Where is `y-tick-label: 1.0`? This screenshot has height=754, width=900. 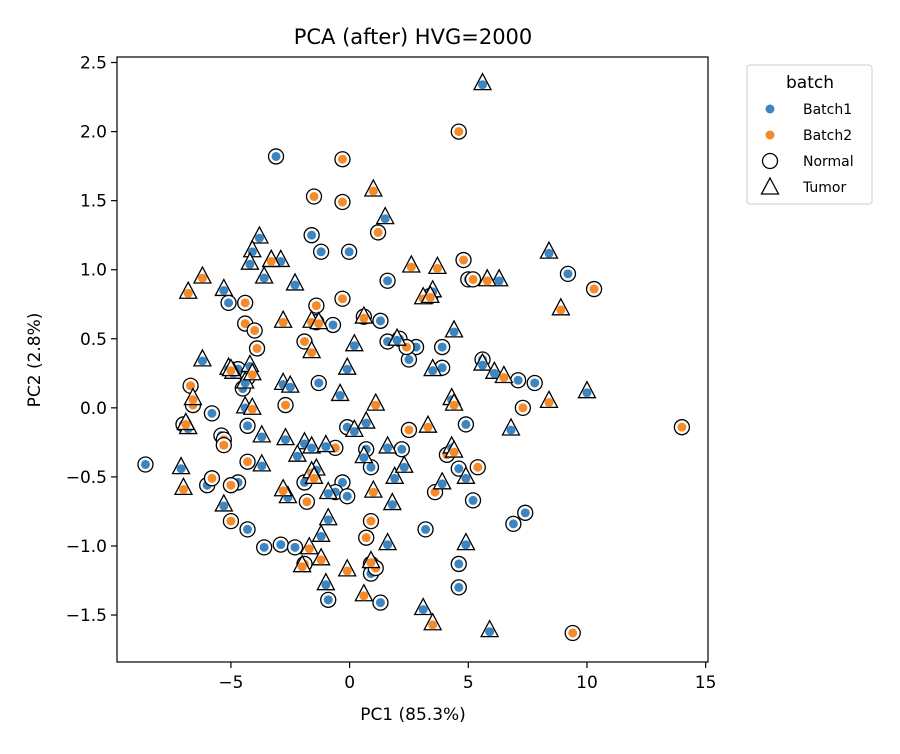
y-tick-label: 1.0 is located at coordinates (93, 271).